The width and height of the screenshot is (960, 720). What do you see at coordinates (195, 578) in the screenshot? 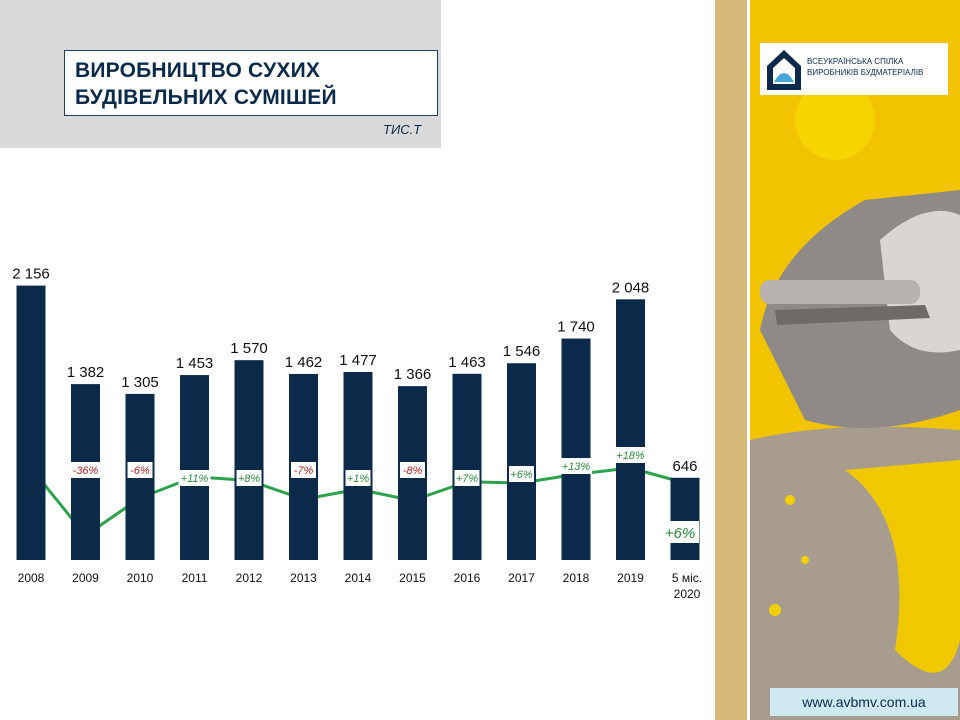
I see `x-tick-label: 2011` at bounding box center [195, 578].